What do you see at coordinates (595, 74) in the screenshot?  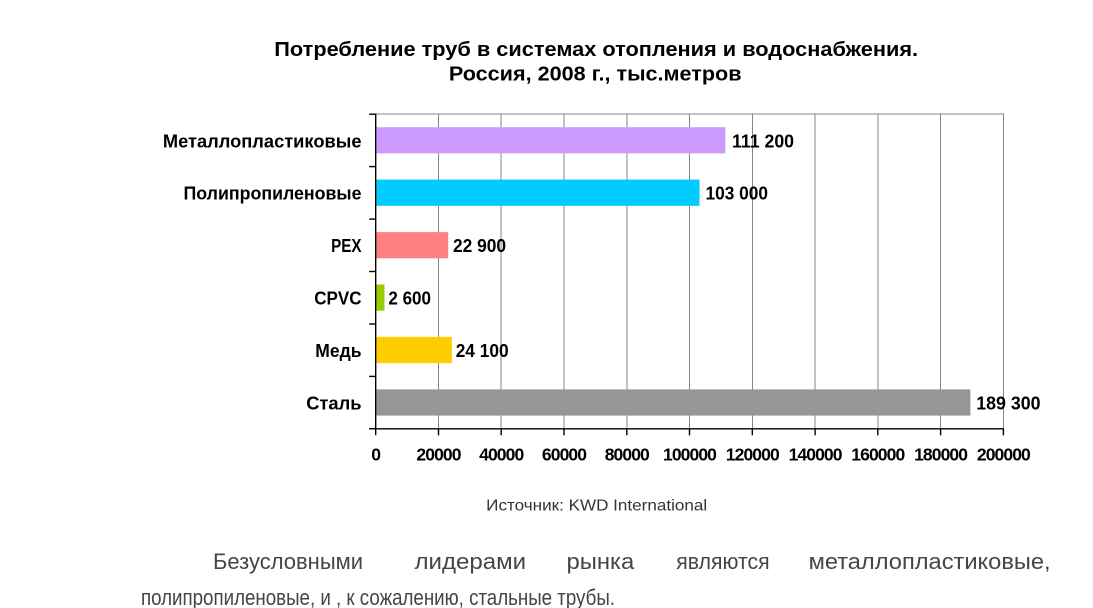 I see `svg-text: Россия, 2008 г., тыс.метров` at bounding box center [595, 74].